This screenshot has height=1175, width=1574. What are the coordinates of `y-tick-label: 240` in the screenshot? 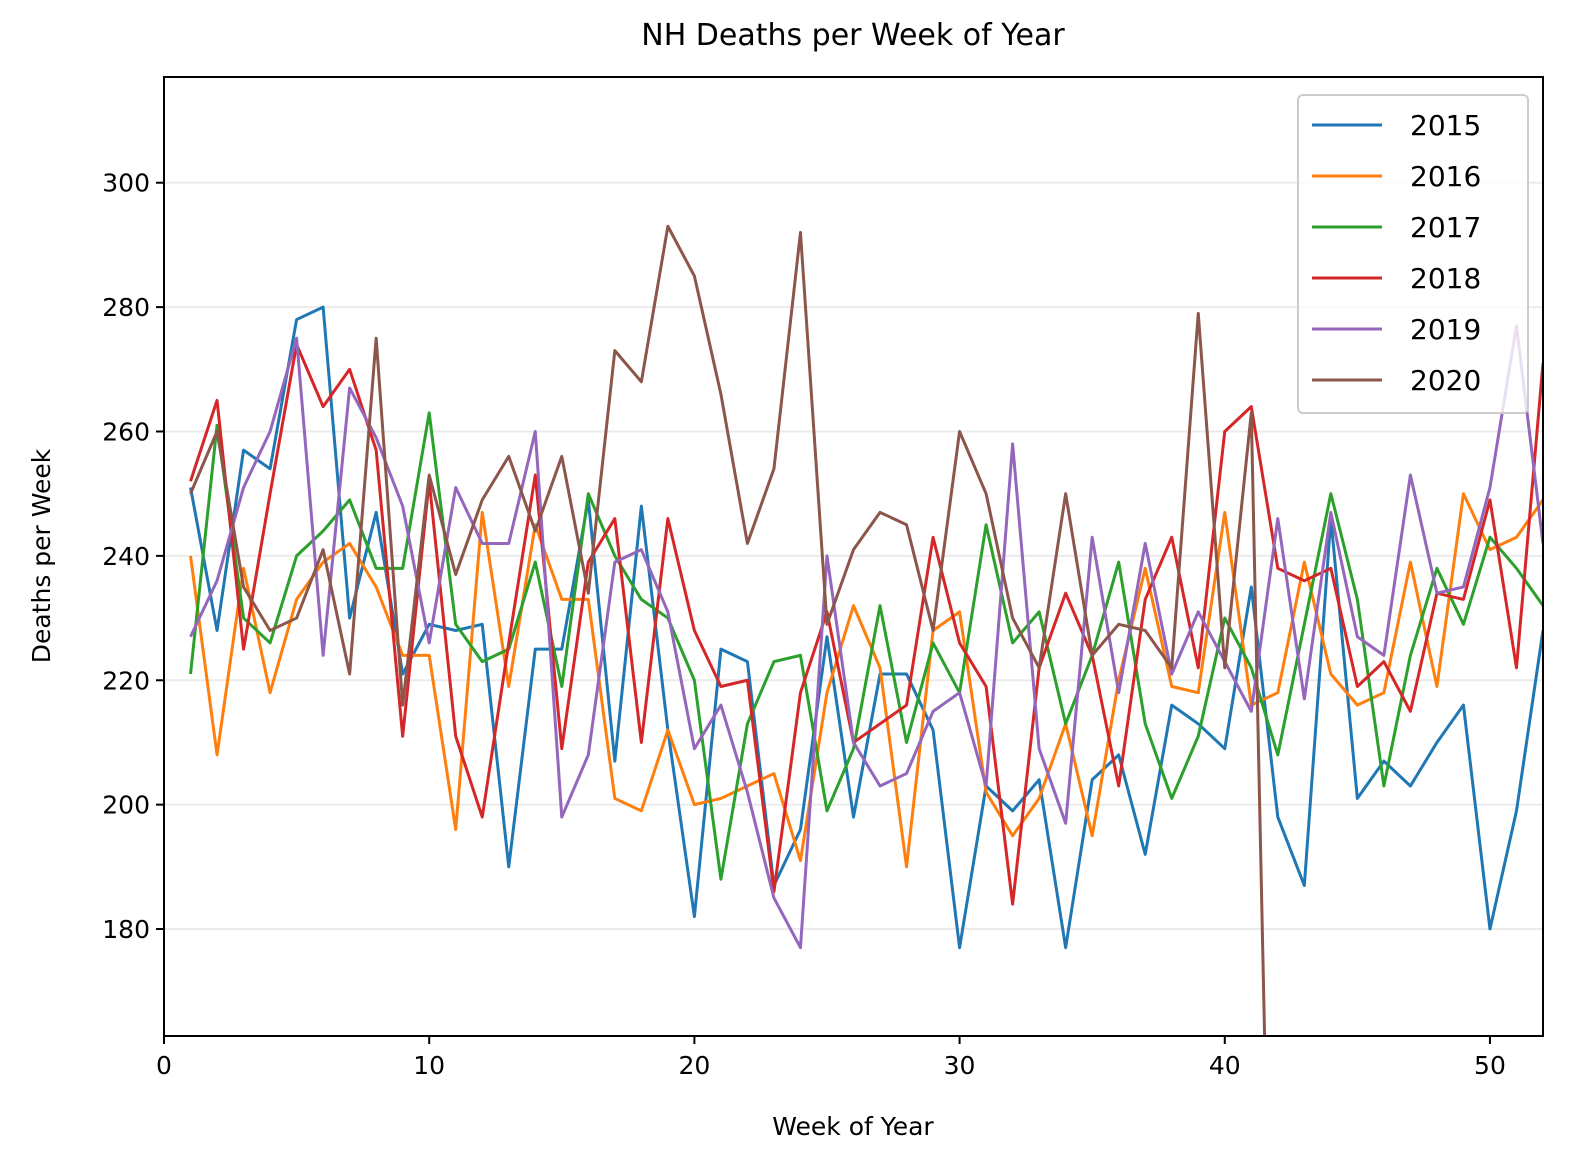 It's located at (126, 556).